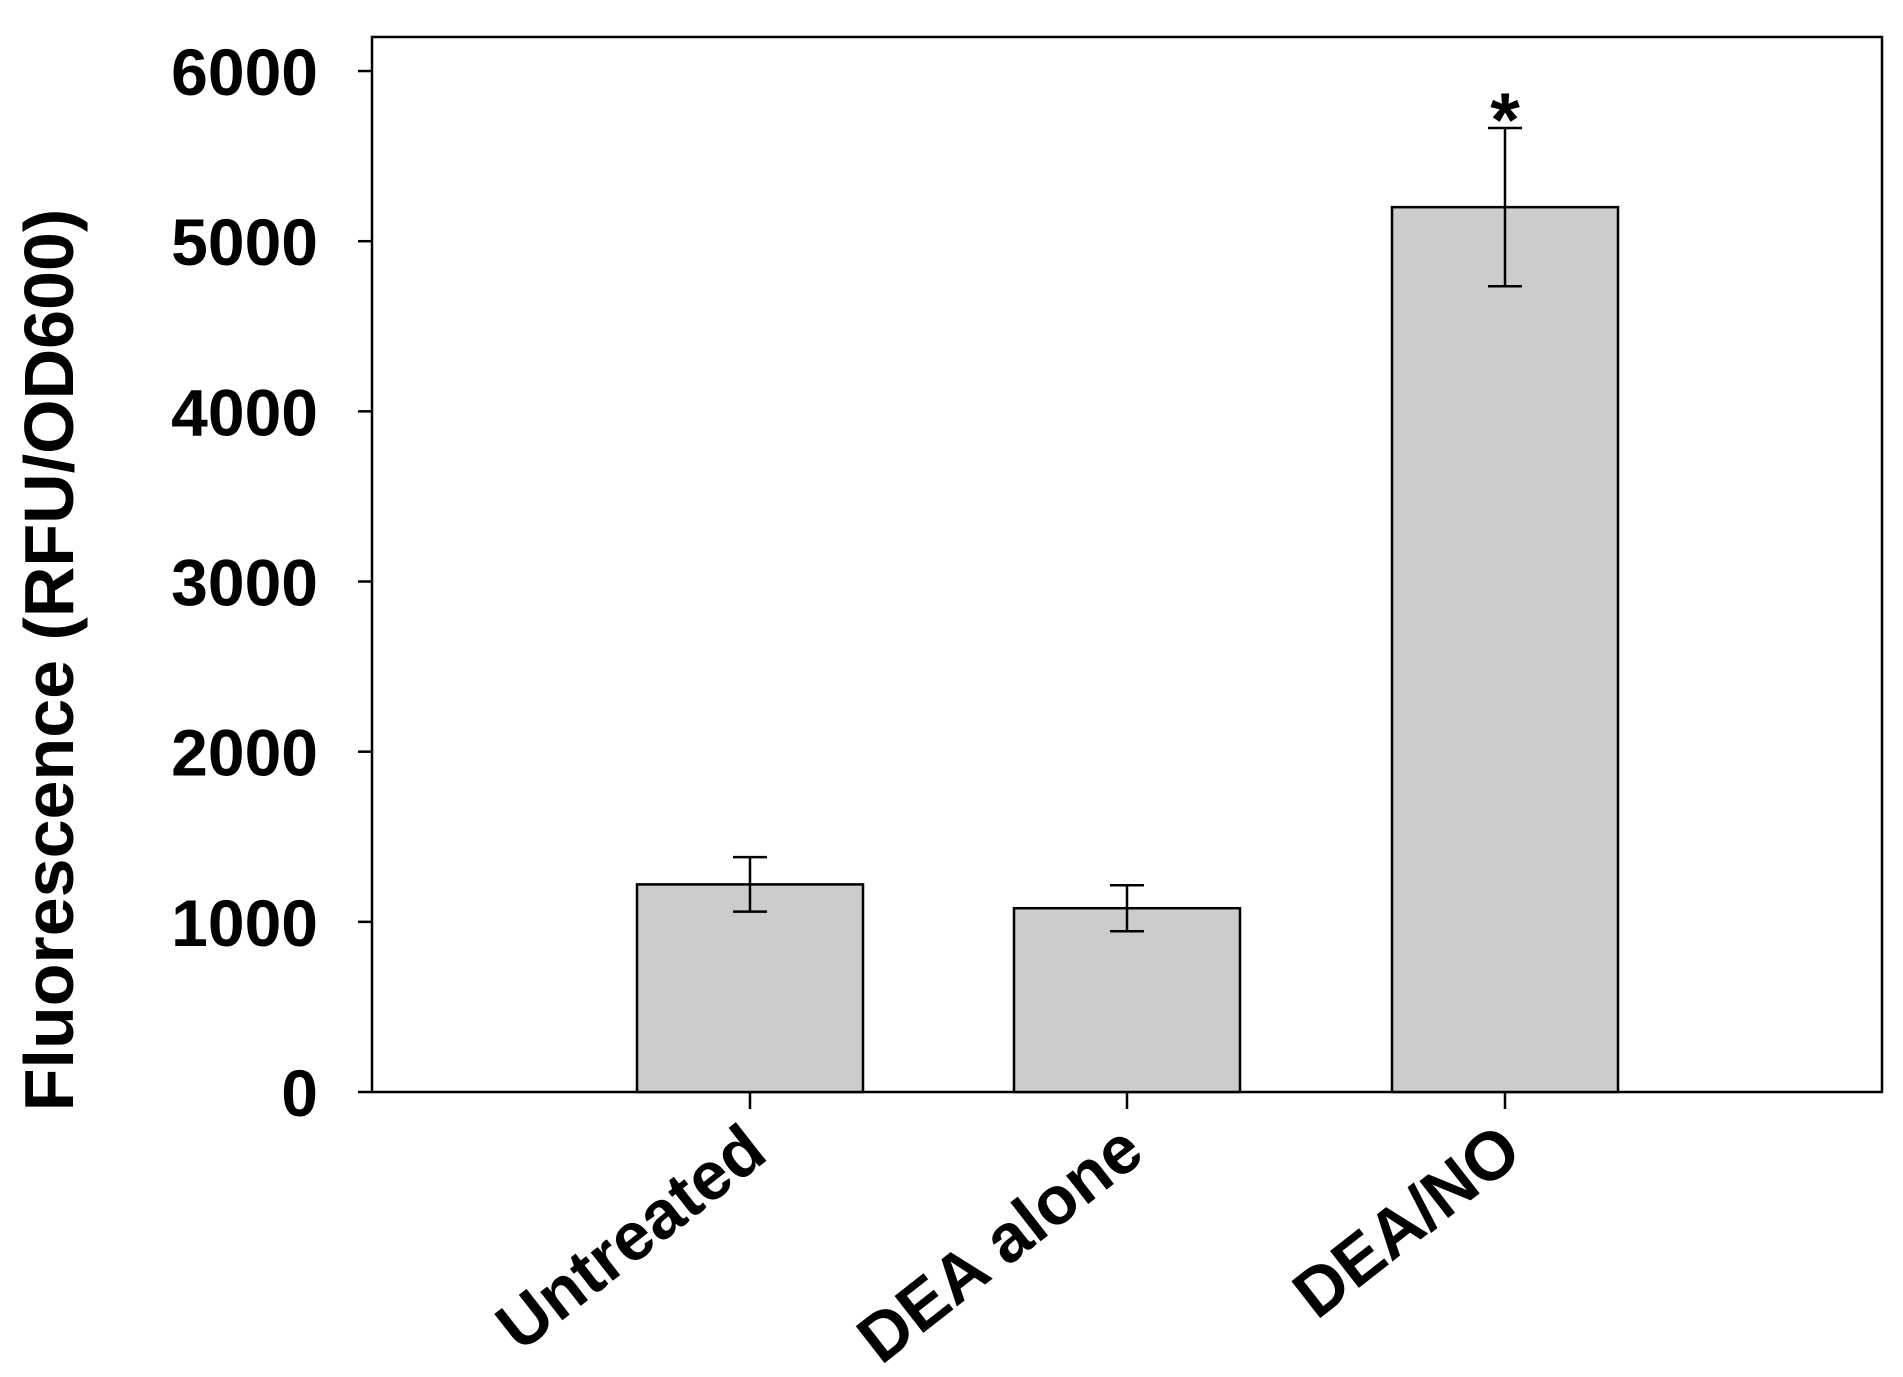 This screenshot has width=1903, height=1377. Describe the element at coordinates (49, 660) in the screenshot. I see `y-axis-title: Fluorescence (RFU/OD600)` at that location.